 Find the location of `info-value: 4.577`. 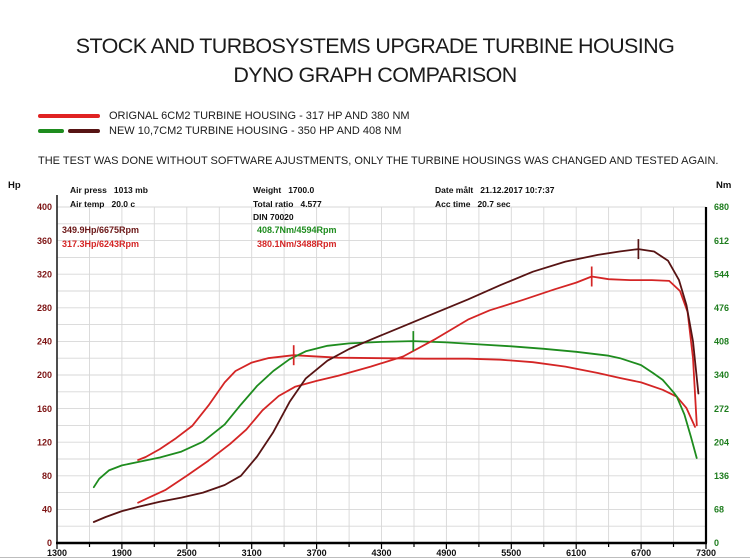

info-value: 4.577 is located at coordinates (311, 203).